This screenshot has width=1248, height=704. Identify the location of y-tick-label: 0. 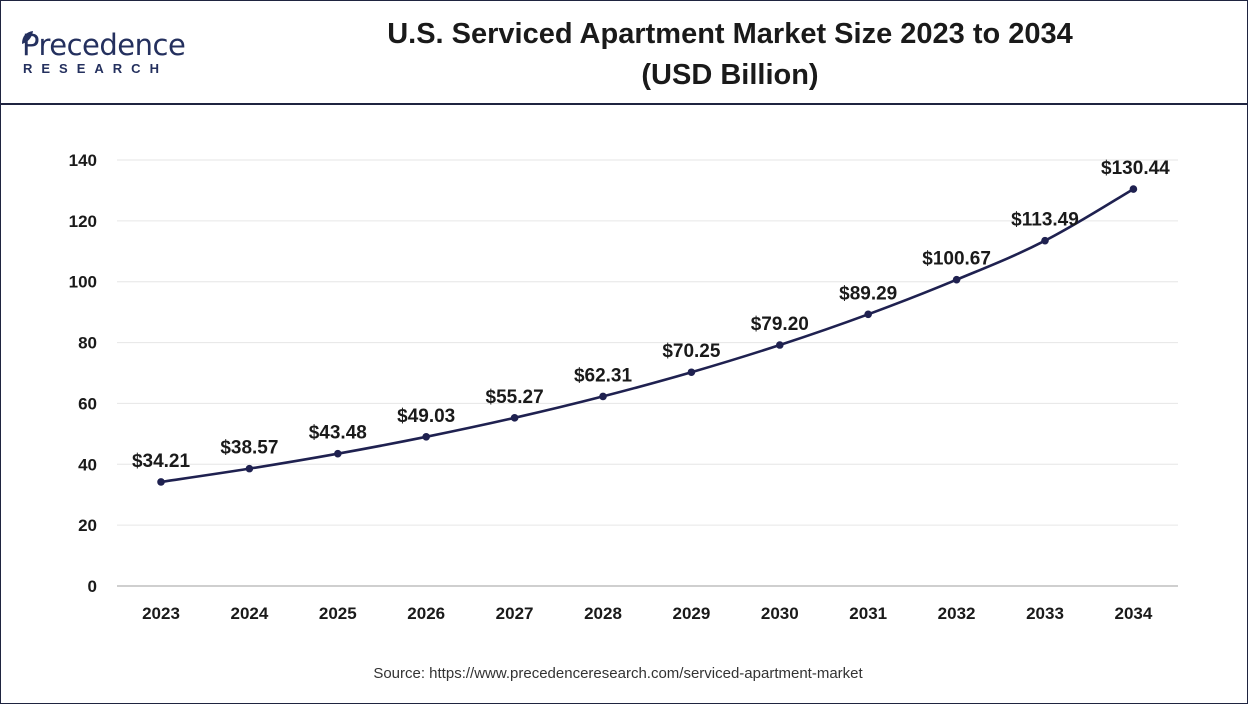
(92, 586).